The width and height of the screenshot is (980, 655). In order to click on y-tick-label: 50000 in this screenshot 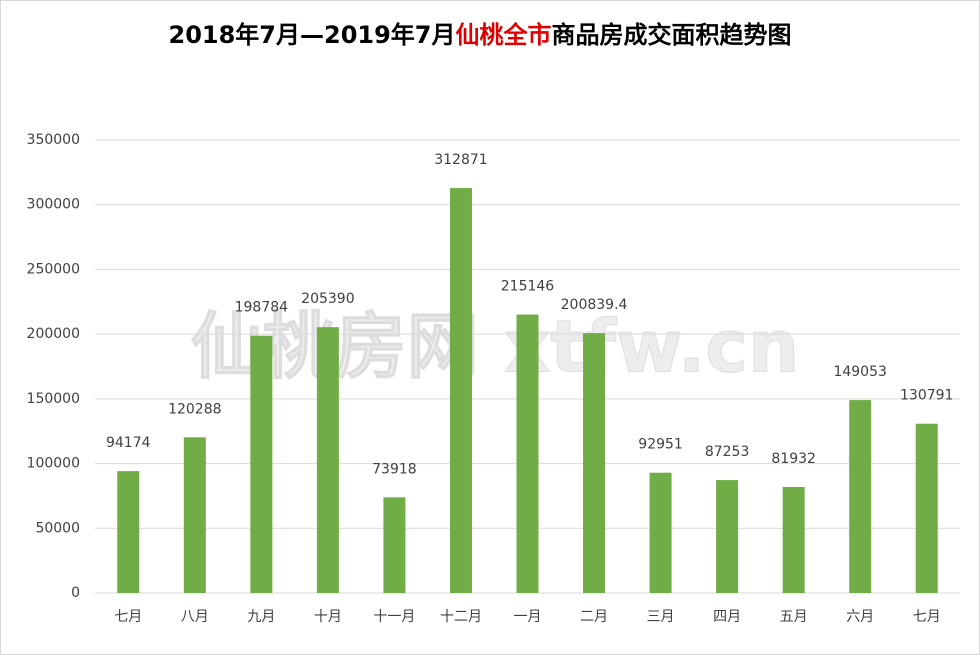, I will do `click(57, 528)`.